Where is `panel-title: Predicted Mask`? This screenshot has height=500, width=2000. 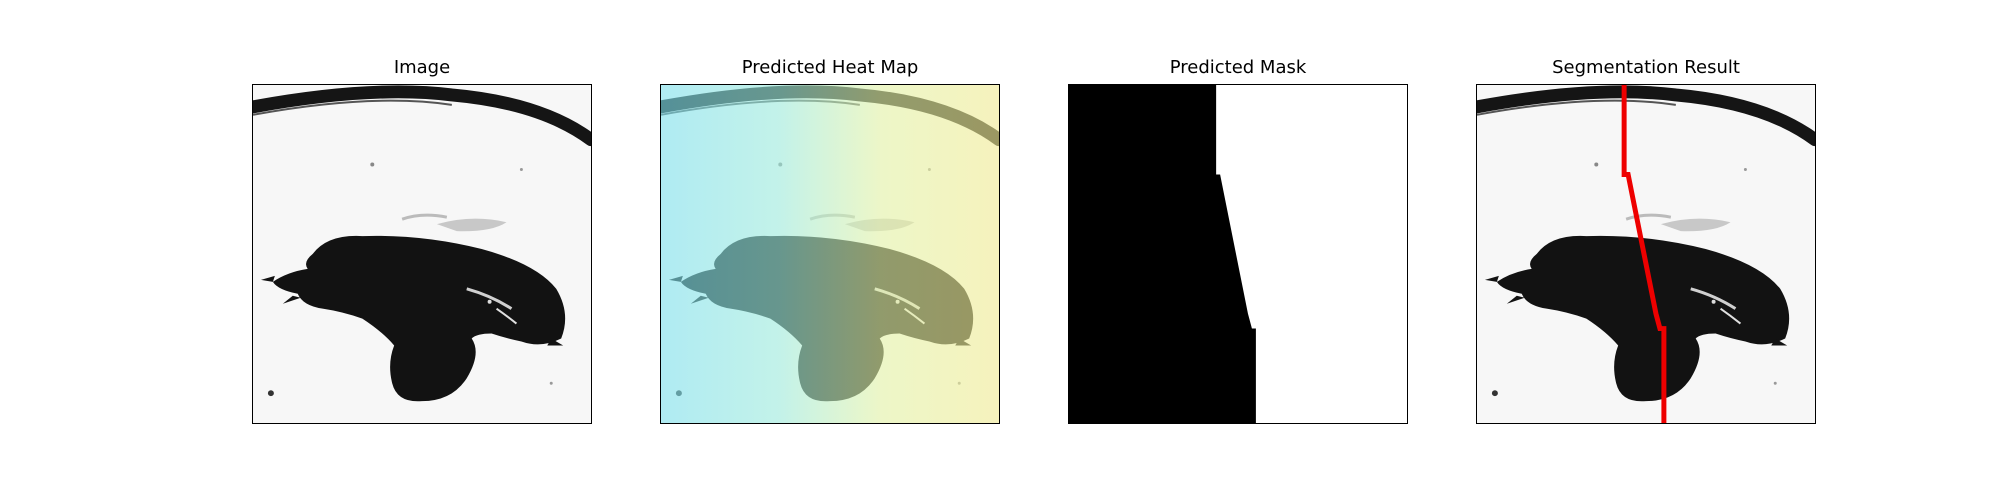 panel-title: Predicted Mask is located at coordinates (1238, 67).